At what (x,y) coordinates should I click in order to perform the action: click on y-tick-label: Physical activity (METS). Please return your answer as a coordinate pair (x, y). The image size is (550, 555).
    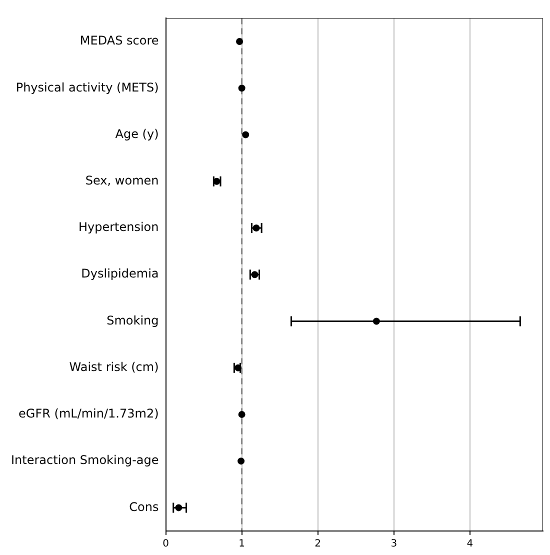
    Looking at the image, I should click on (87, 87).